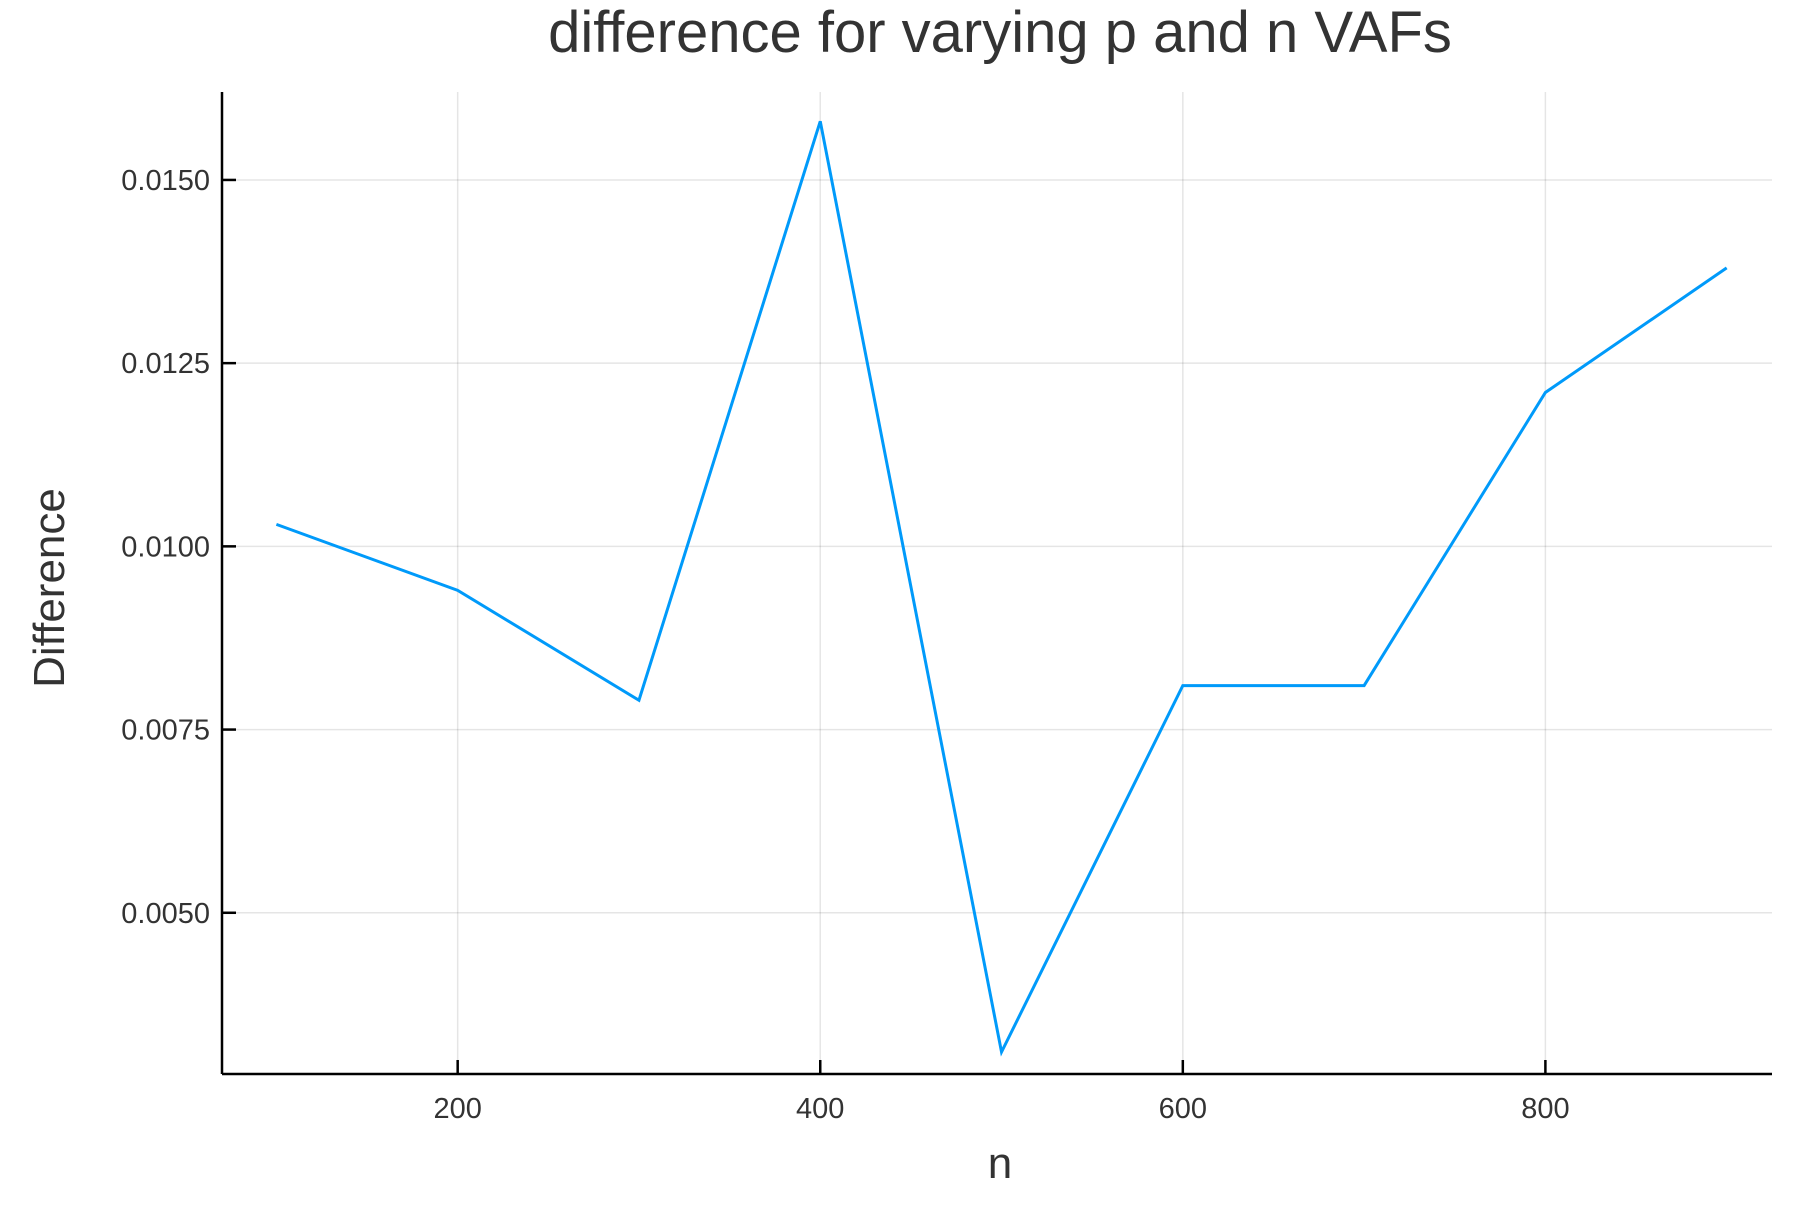  I want to click on y-tick-label: 0.0125, so click(165, 364).